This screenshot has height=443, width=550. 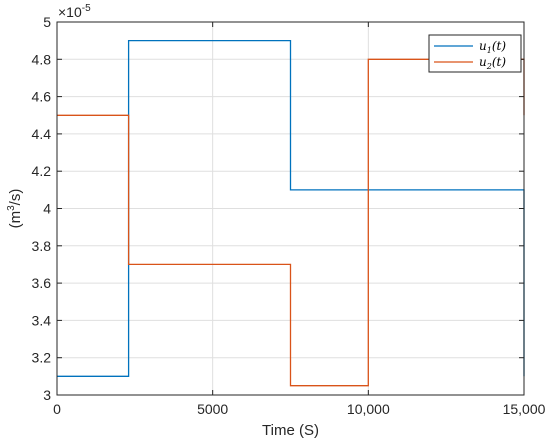 What do you see at coordinates (15, 220) in the screenshot?
I see `y-axis-label-prefix: (m` at bounding box center [15, 220].